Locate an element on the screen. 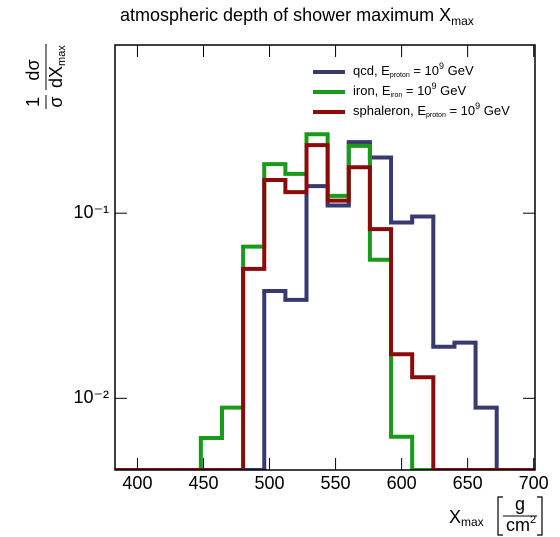  unit-denominator: cm2 is located at coordinates (521, 524).